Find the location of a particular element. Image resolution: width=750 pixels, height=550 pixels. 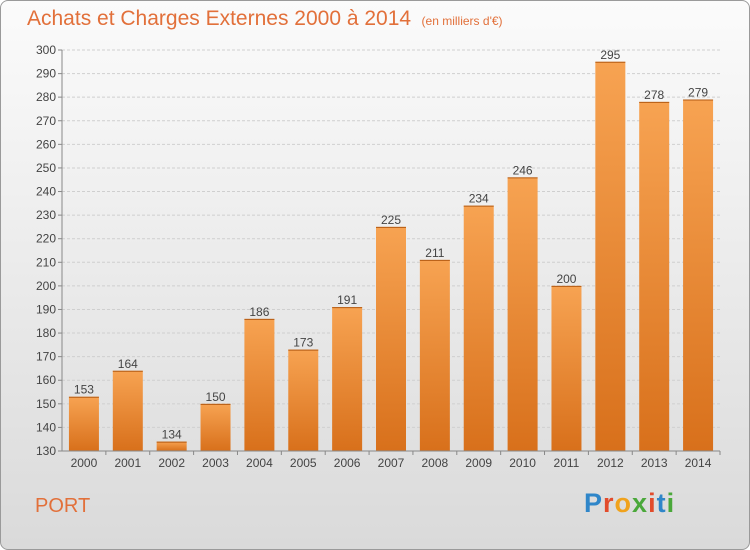

y-tick-label: 150 is located at coordinates (46, 404).